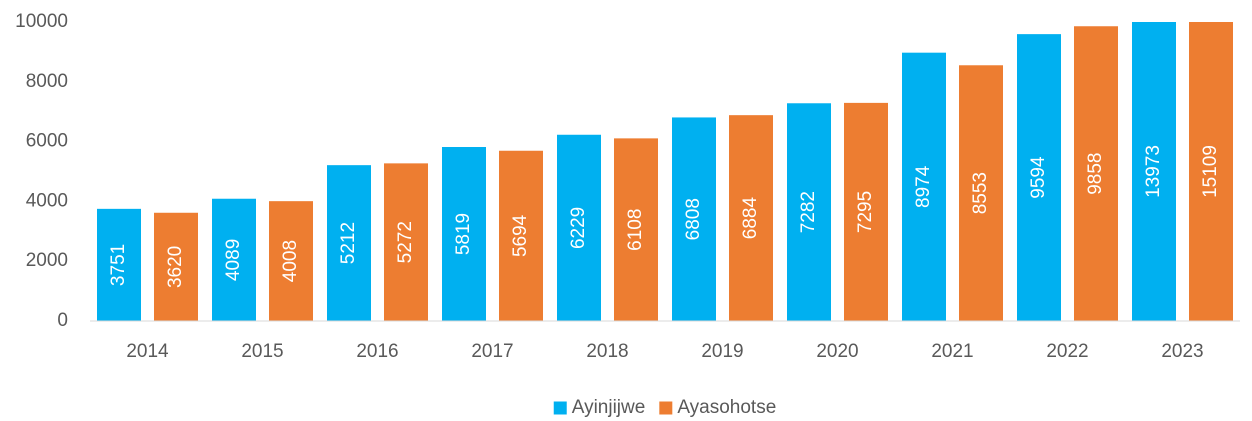 The width and height of the screenshot is (1252, 421). I want to click on value-label: 5272, so click(405, 242).